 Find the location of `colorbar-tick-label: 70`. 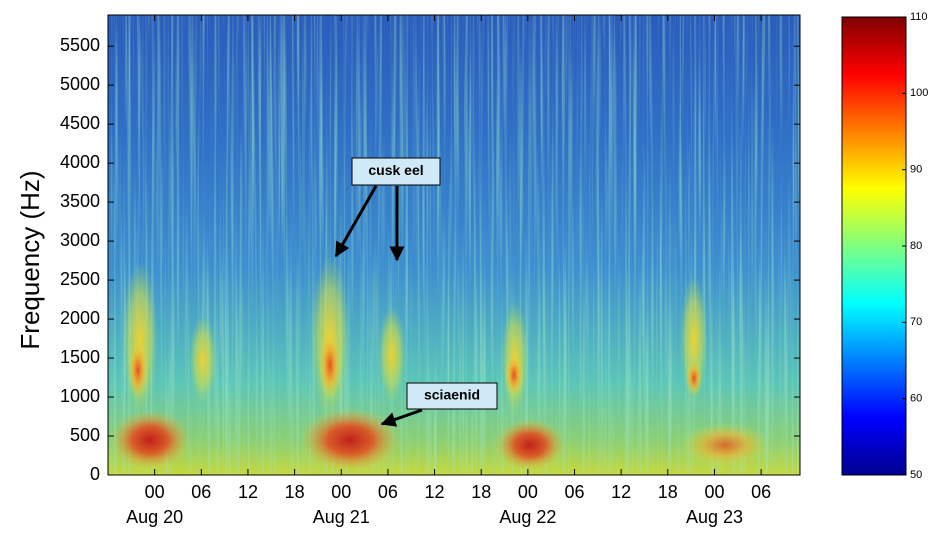

colorbar-tick-label: 70 is located at coordinates (916, 322).